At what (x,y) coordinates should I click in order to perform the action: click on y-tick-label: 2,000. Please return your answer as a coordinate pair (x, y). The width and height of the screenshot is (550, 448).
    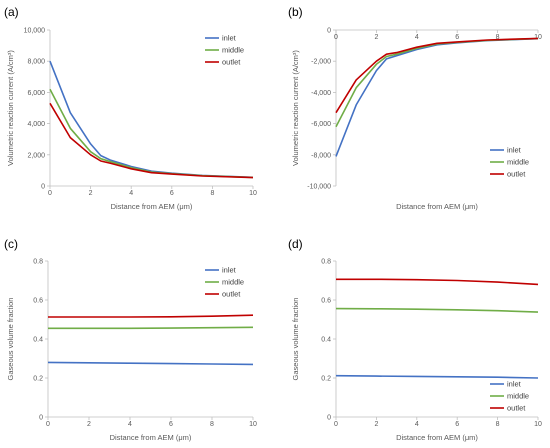
    Looking at the image, I should click on (36, 155).